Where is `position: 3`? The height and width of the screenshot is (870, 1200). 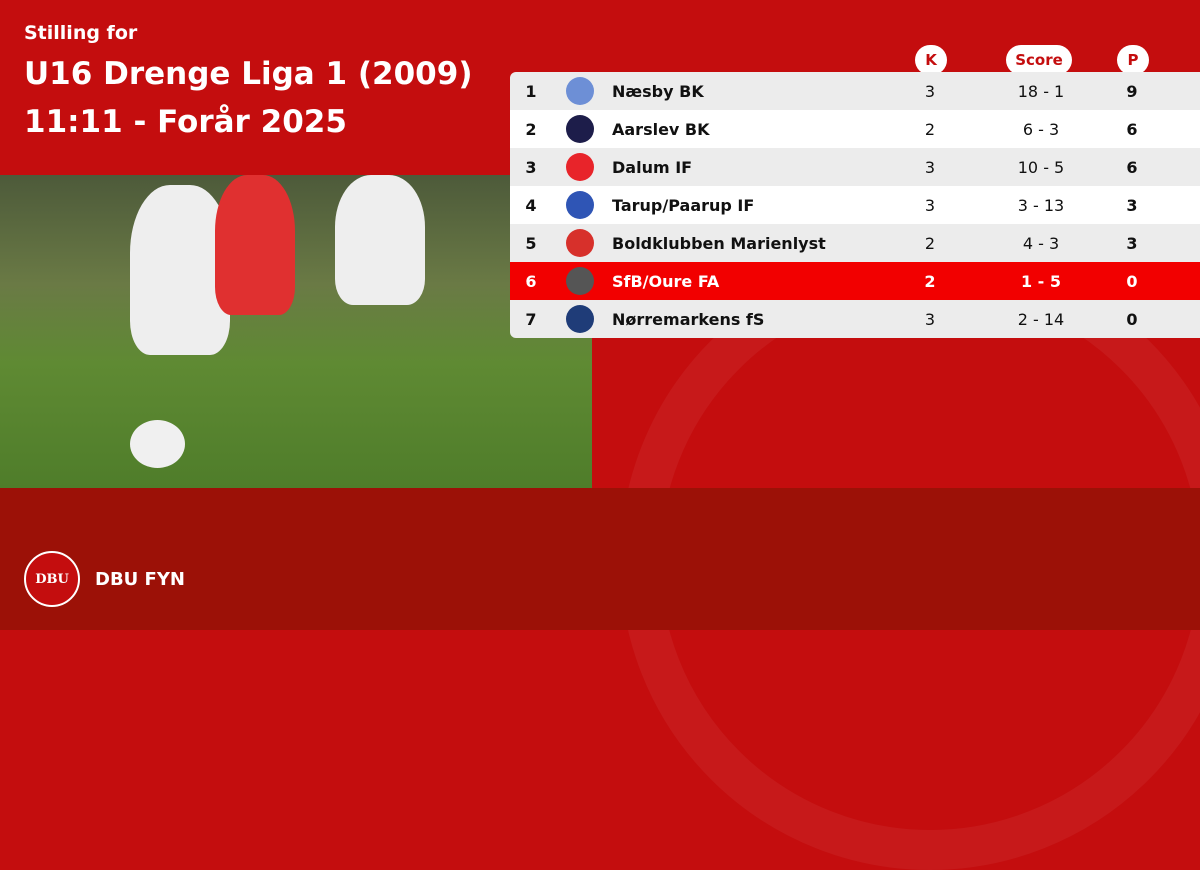 position: 3 is located at coordinates (531, 167).